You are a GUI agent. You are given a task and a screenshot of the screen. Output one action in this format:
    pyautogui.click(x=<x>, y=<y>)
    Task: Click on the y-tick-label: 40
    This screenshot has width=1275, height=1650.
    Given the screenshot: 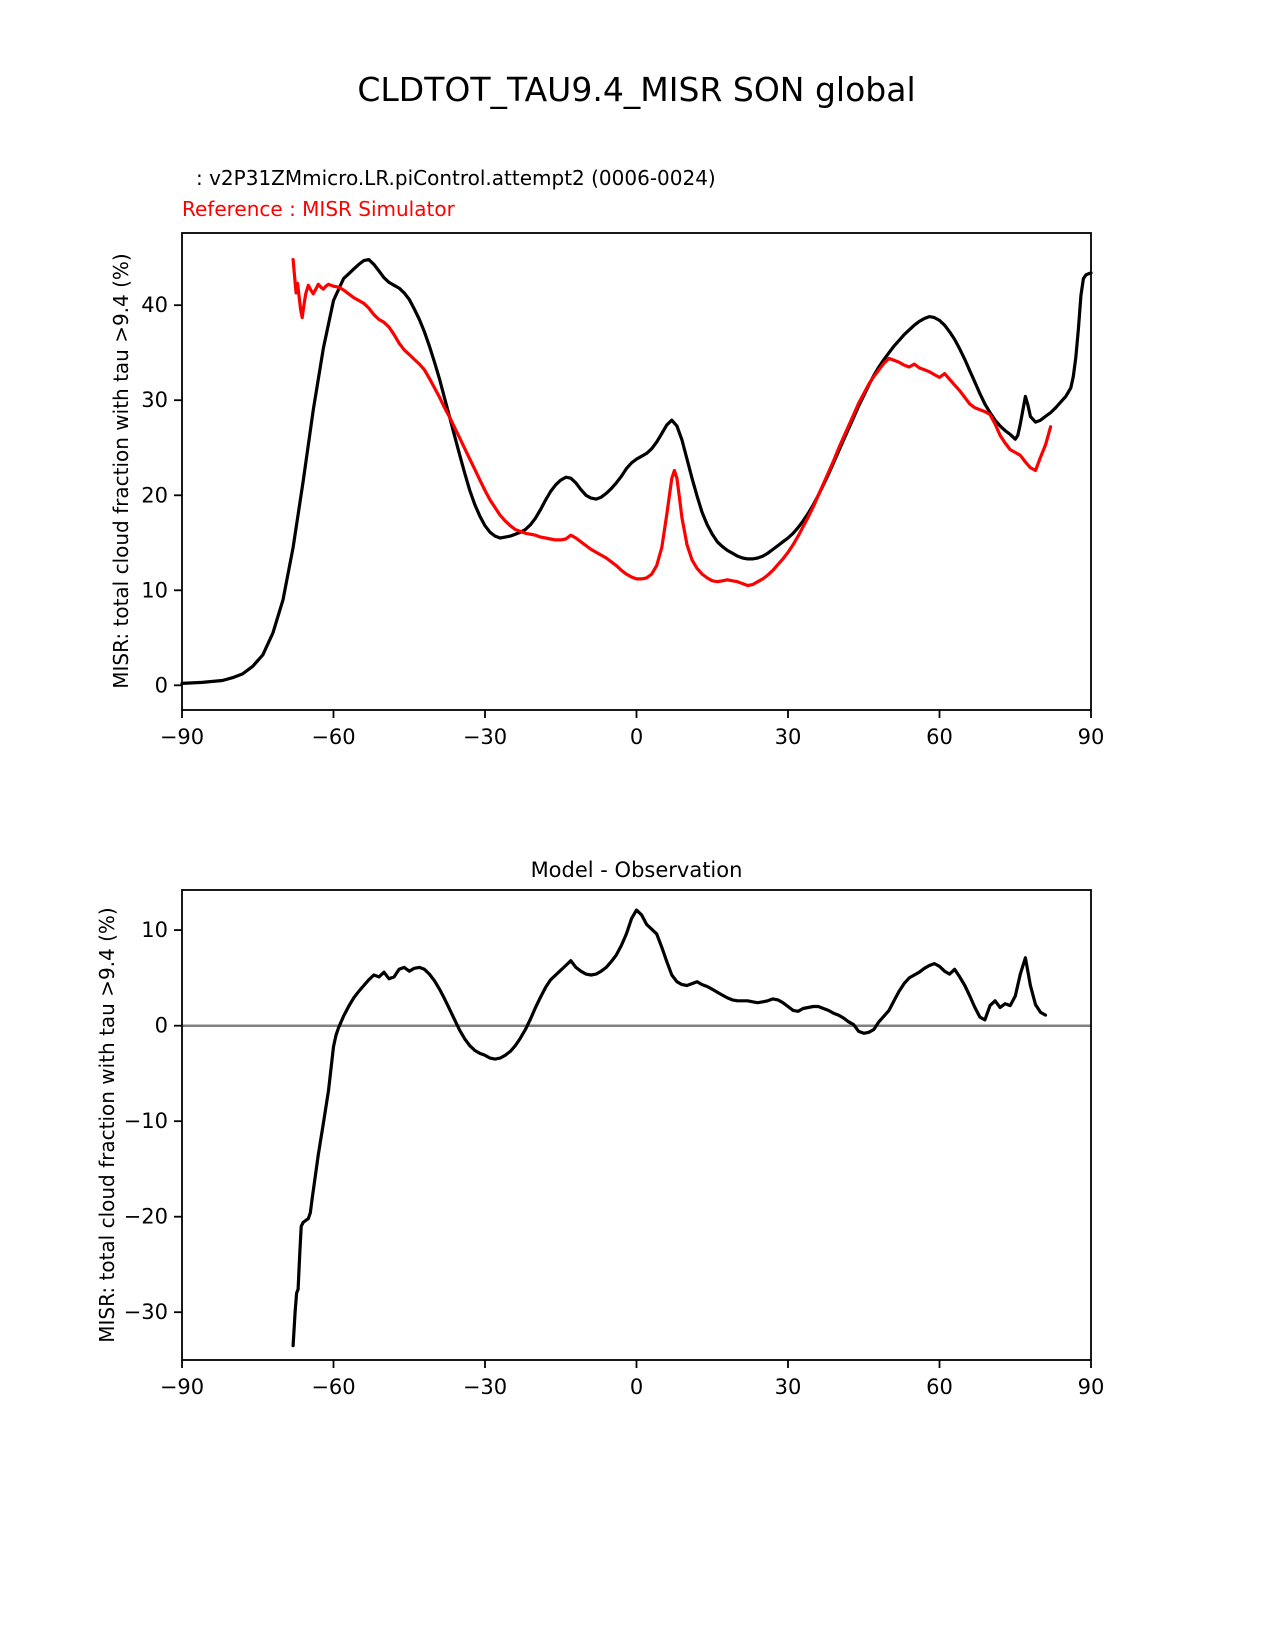 What is the action you would take?
    pyautogui.click(x=154, y=305)
    